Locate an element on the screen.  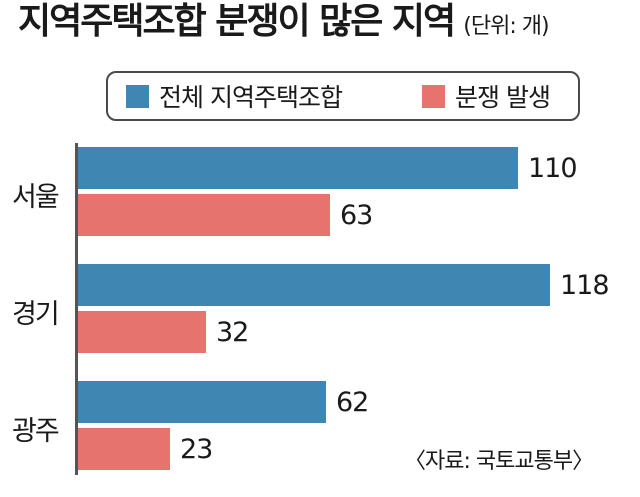
legend-swatch-dispute is located at coordinates (433, 96).